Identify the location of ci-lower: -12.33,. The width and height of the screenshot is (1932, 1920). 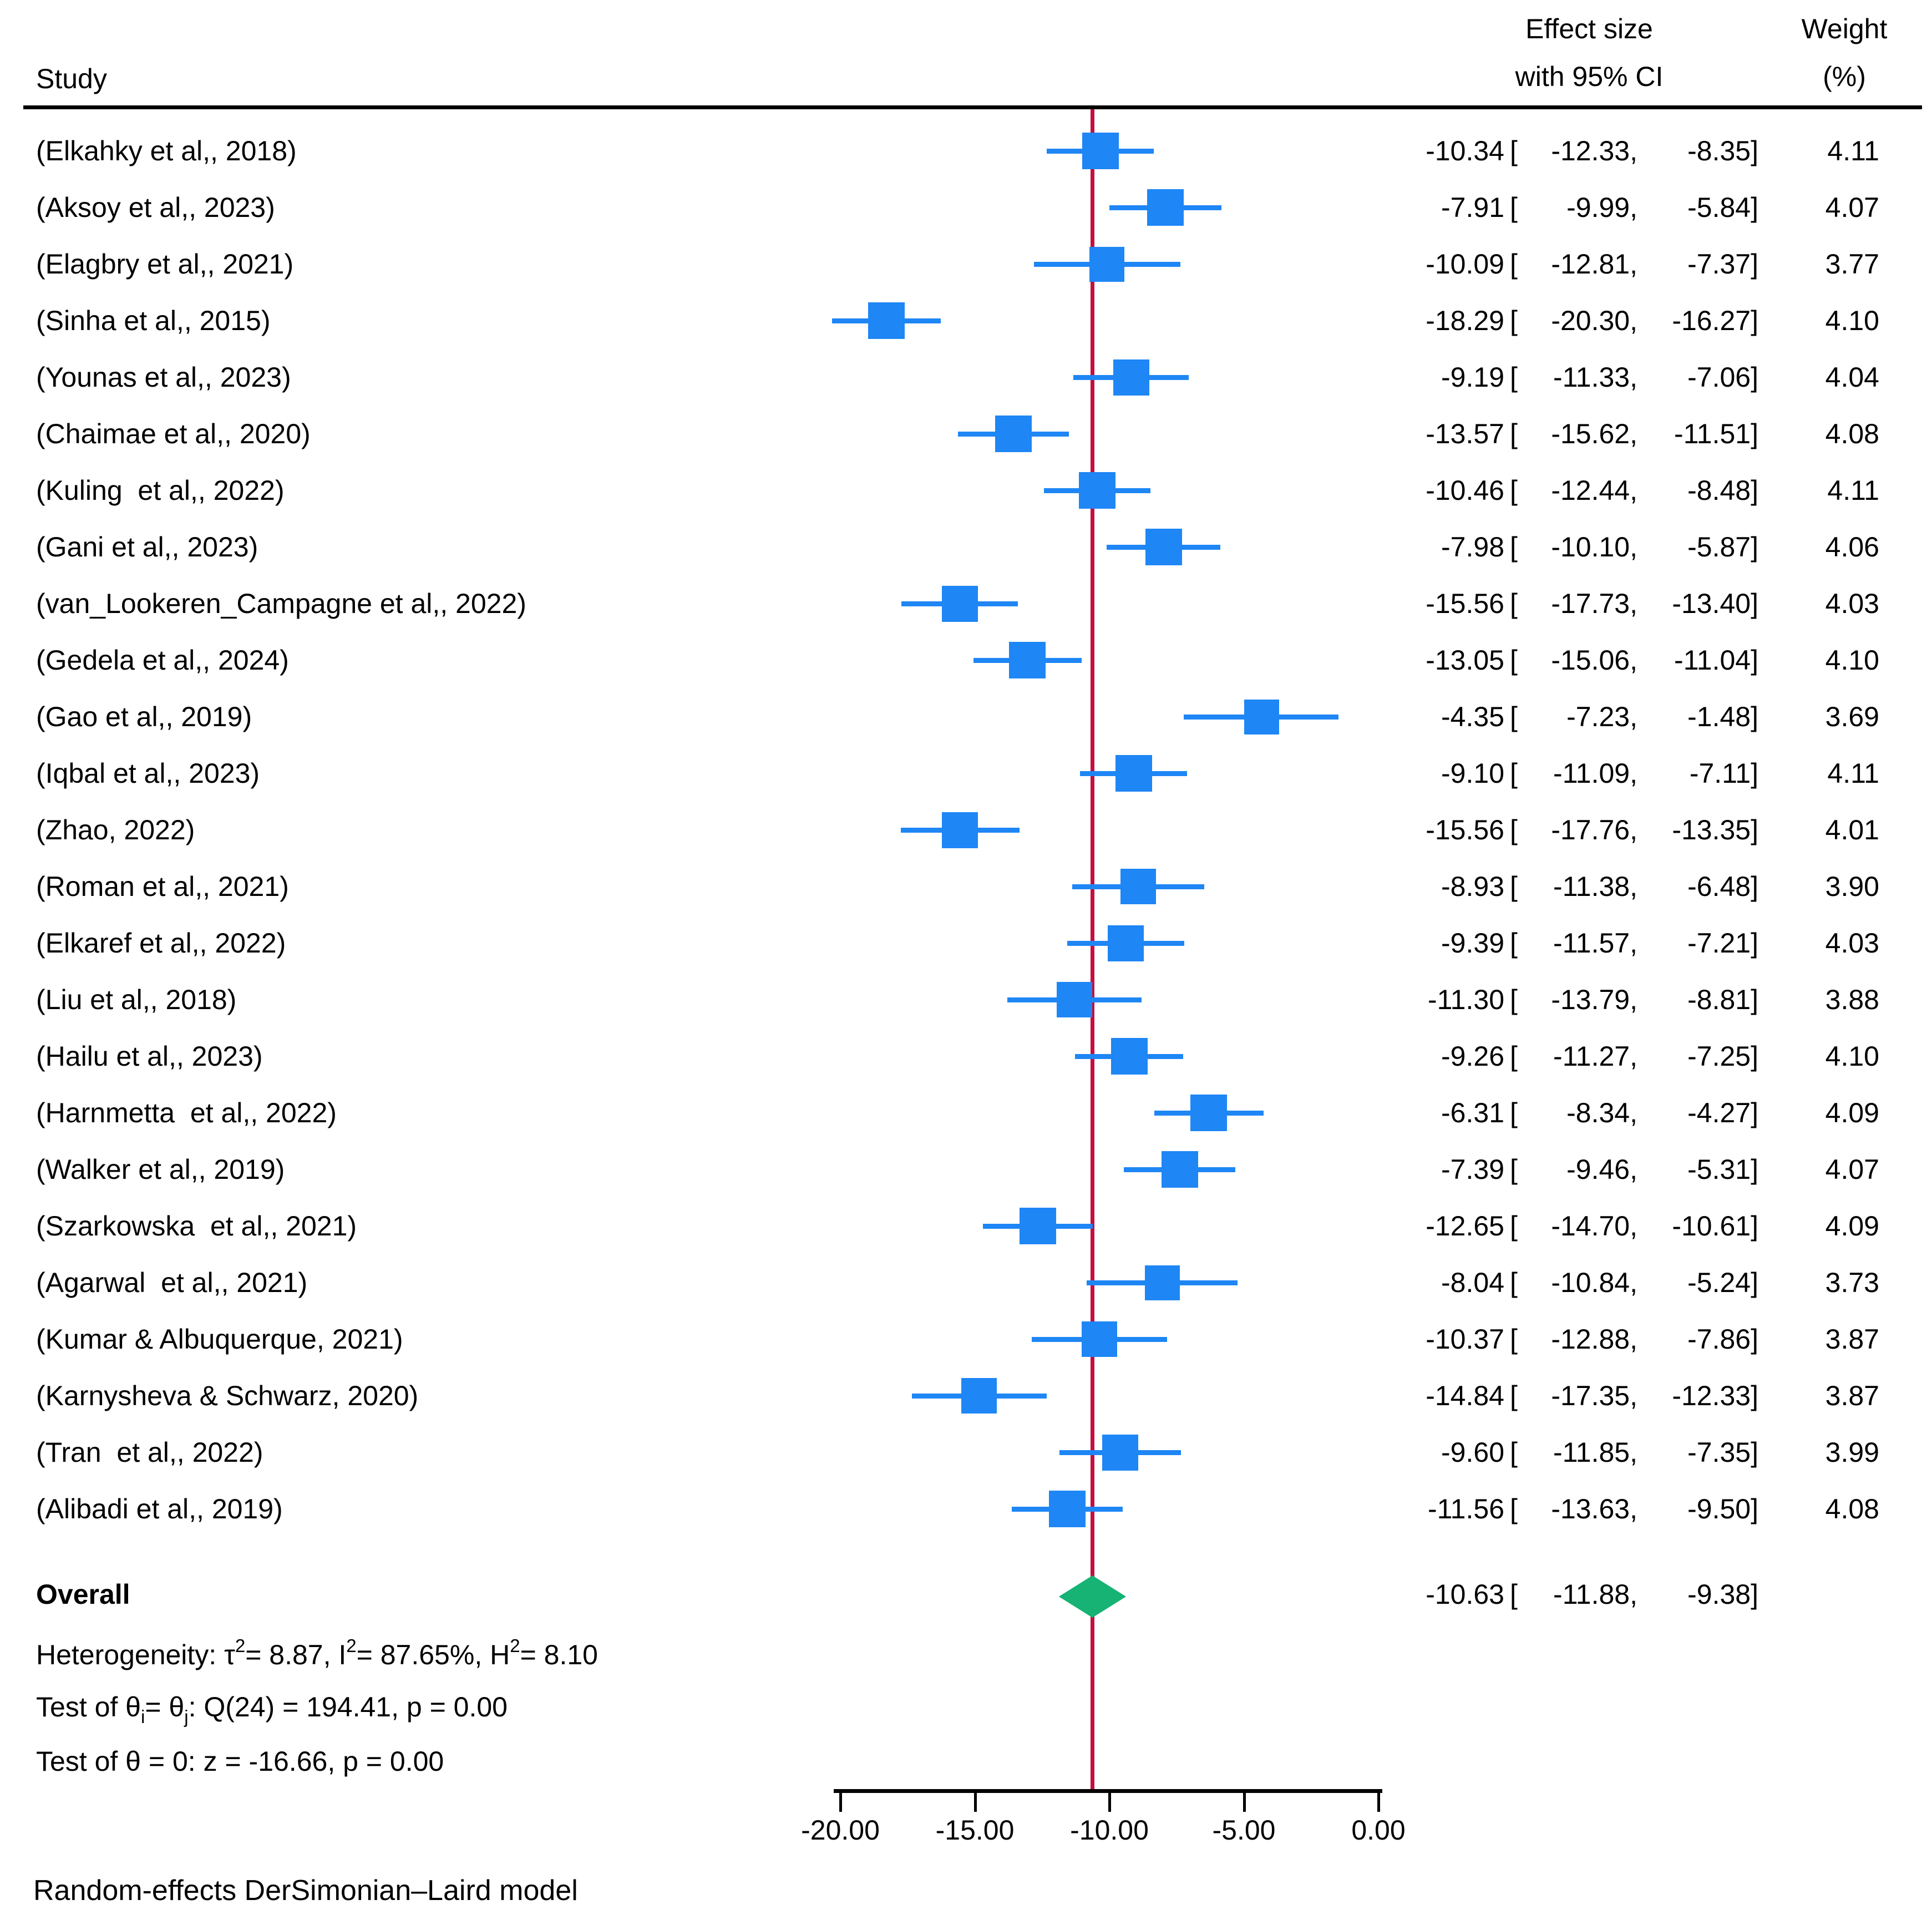
(1594, 150).